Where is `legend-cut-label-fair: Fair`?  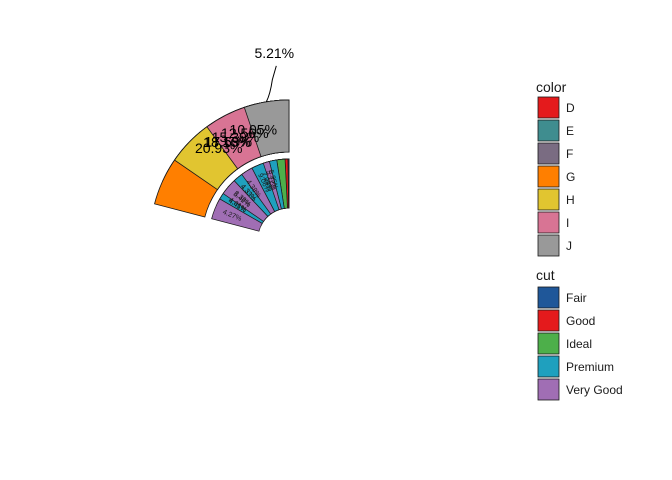 legend-cut-label-fair: Fair is located at coordinates (576, 298).